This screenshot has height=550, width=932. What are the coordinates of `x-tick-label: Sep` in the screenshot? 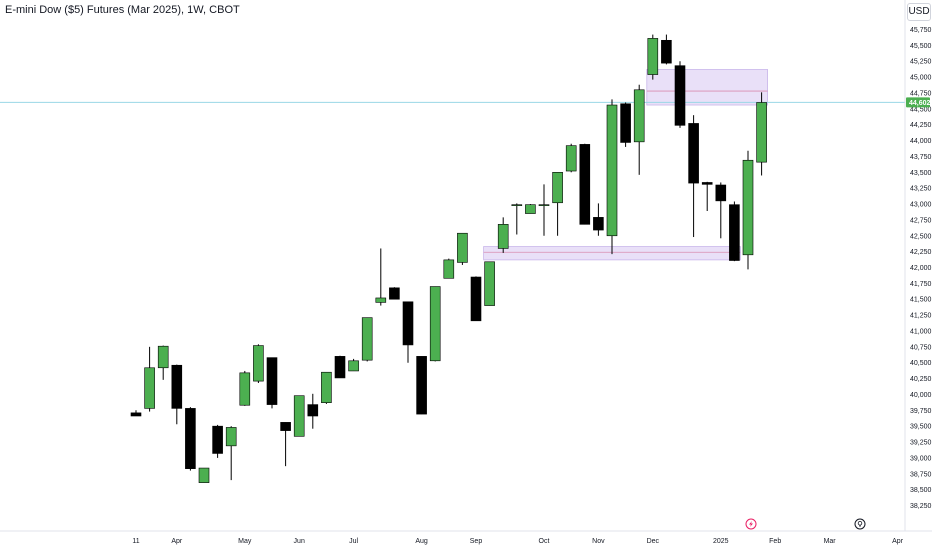 It's located at (476, 541).